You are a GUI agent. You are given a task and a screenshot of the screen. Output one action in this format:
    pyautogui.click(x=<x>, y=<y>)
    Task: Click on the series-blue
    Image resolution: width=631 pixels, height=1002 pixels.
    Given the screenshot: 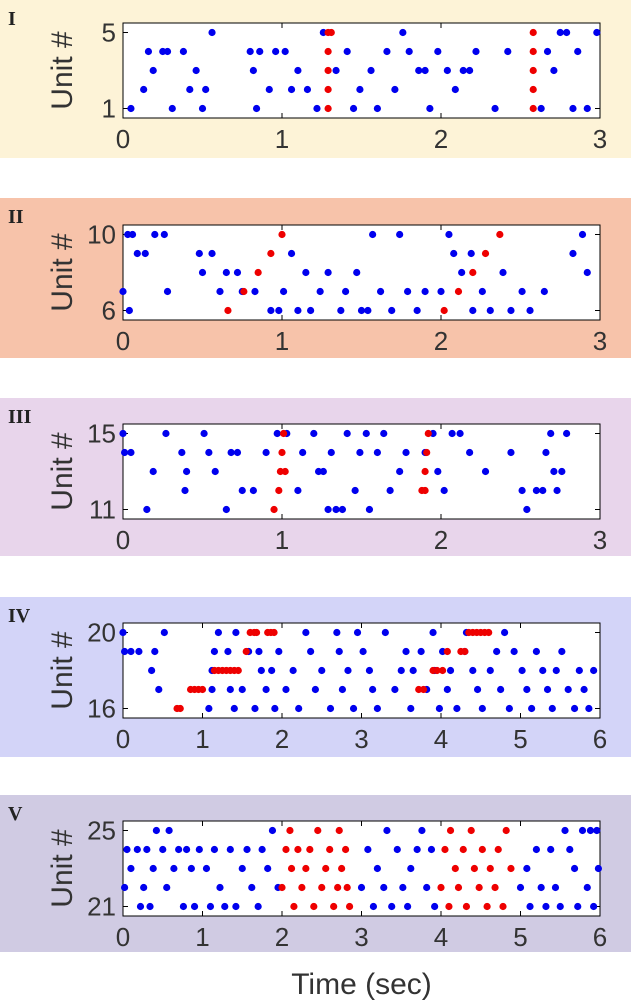 What is the action you would take?
    pyautogui.click(x=345, y=471)
    